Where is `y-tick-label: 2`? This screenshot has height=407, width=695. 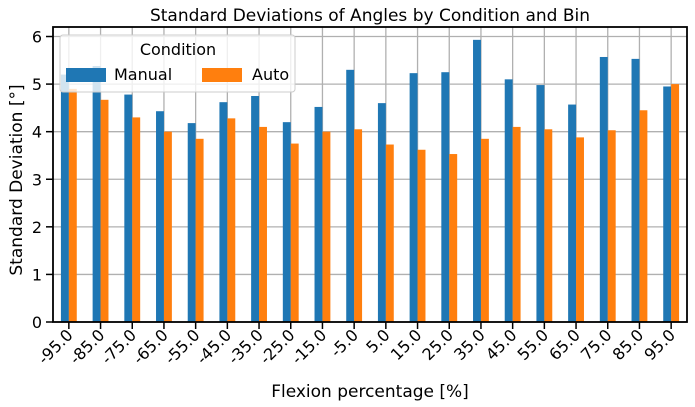
y-tick-label: 2 is located at coordinates (37, 227).